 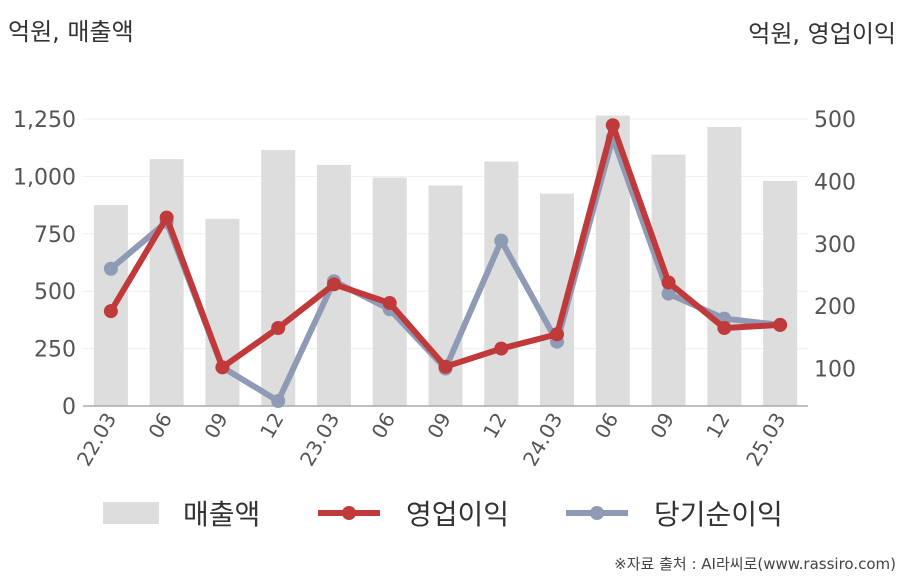 What do you see at coordinates (69, 407) in the screenshot?
I see `left-axis-tick-label: 0` at bounding box center [69, 407].